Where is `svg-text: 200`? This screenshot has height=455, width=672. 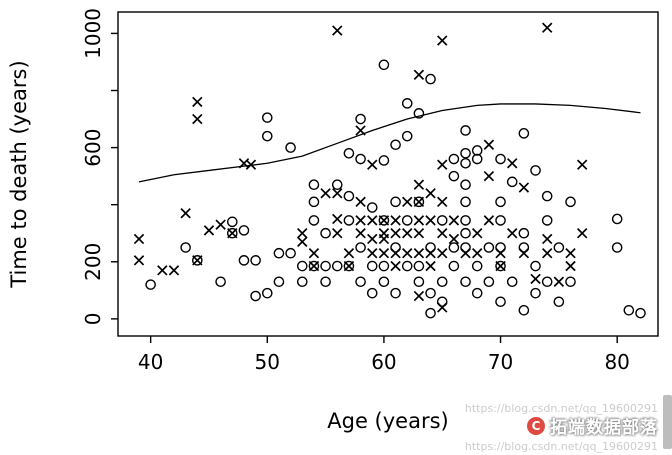 svg-text: 200 is located at coordinates (93, 262).